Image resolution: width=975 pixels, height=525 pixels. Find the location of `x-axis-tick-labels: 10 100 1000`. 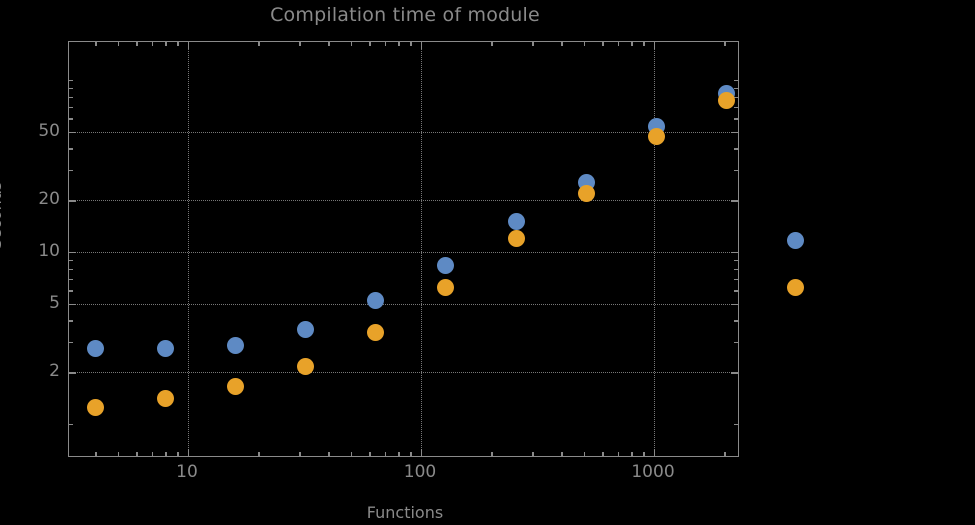

x-axis-tick-labels: 10 100 1000 is located at coordinates (487, 475).